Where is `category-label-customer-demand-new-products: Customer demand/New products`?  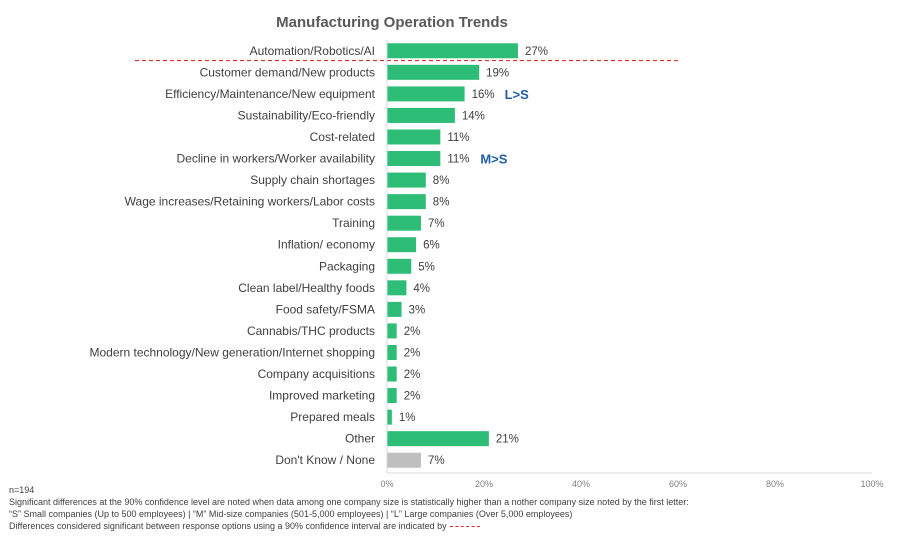 category-label-customer-demand-new-products: Customer demand/New products is located at coordinates (287, 72).